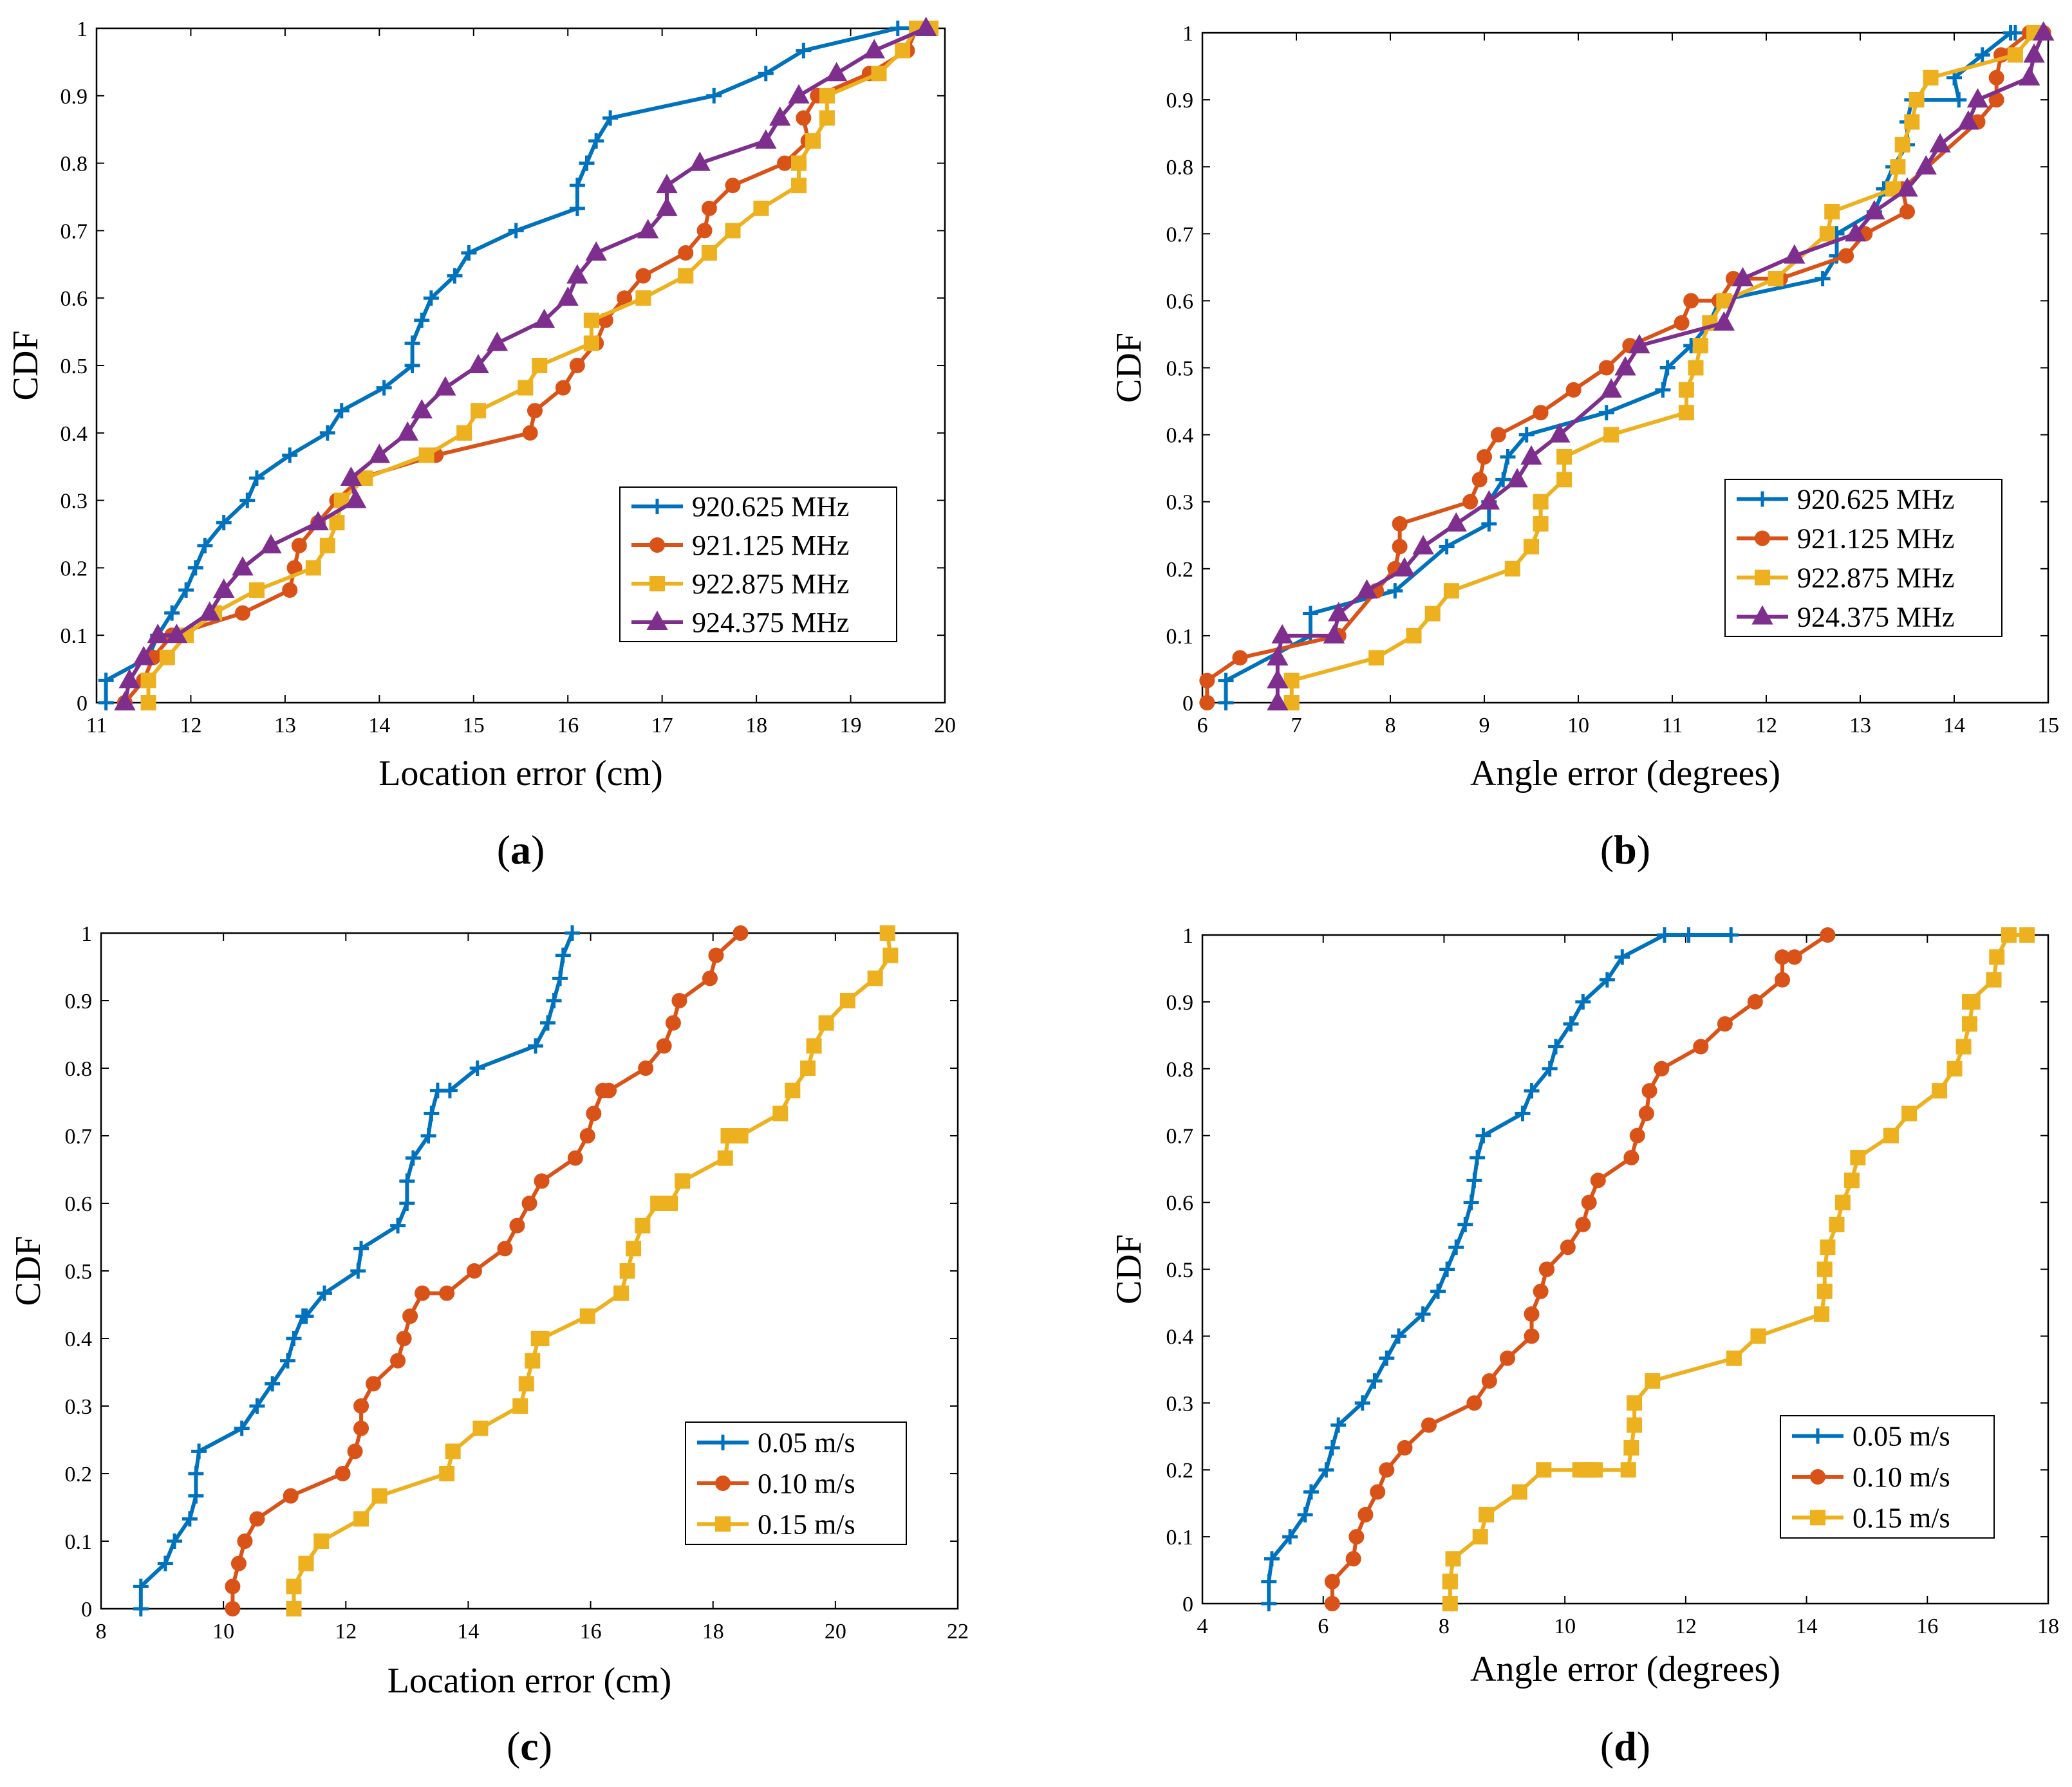 The width and height of the screenshot is (2072, 1787). Describe the element at coordinates (591, 1632) in the screenshot. I see `x-tick-label: 16` at that location.